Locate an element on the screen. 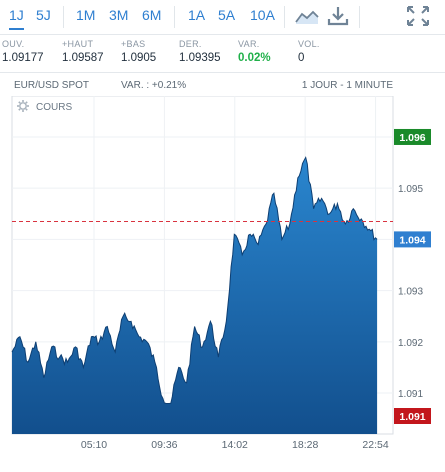 The height and width of the screenshot is (472, 445). period-tab-1m: 1M is located at coordinates (86, 15).